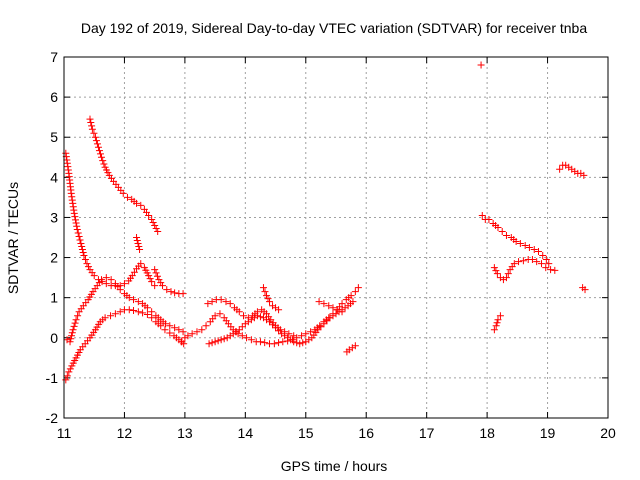 This screenshot has height=480, width=640. What do you see at coordinates (548, 433) in the screenshot?
I see `x-tick-label: 19` at bounding box center [548, 433].